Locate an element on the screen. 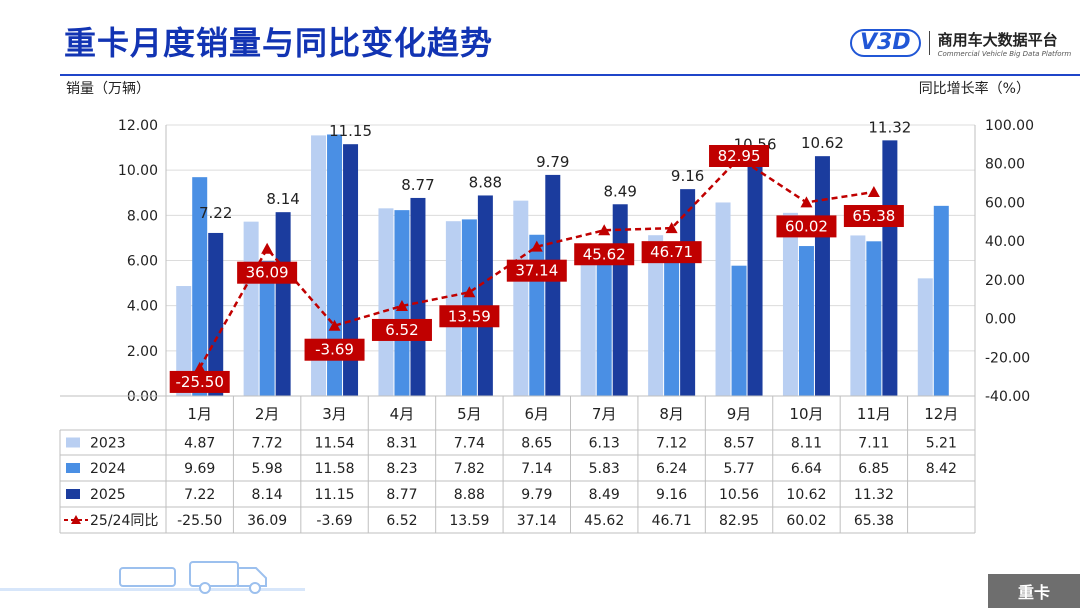  table-cell: 10.56 is located at coordinates (739, 495).